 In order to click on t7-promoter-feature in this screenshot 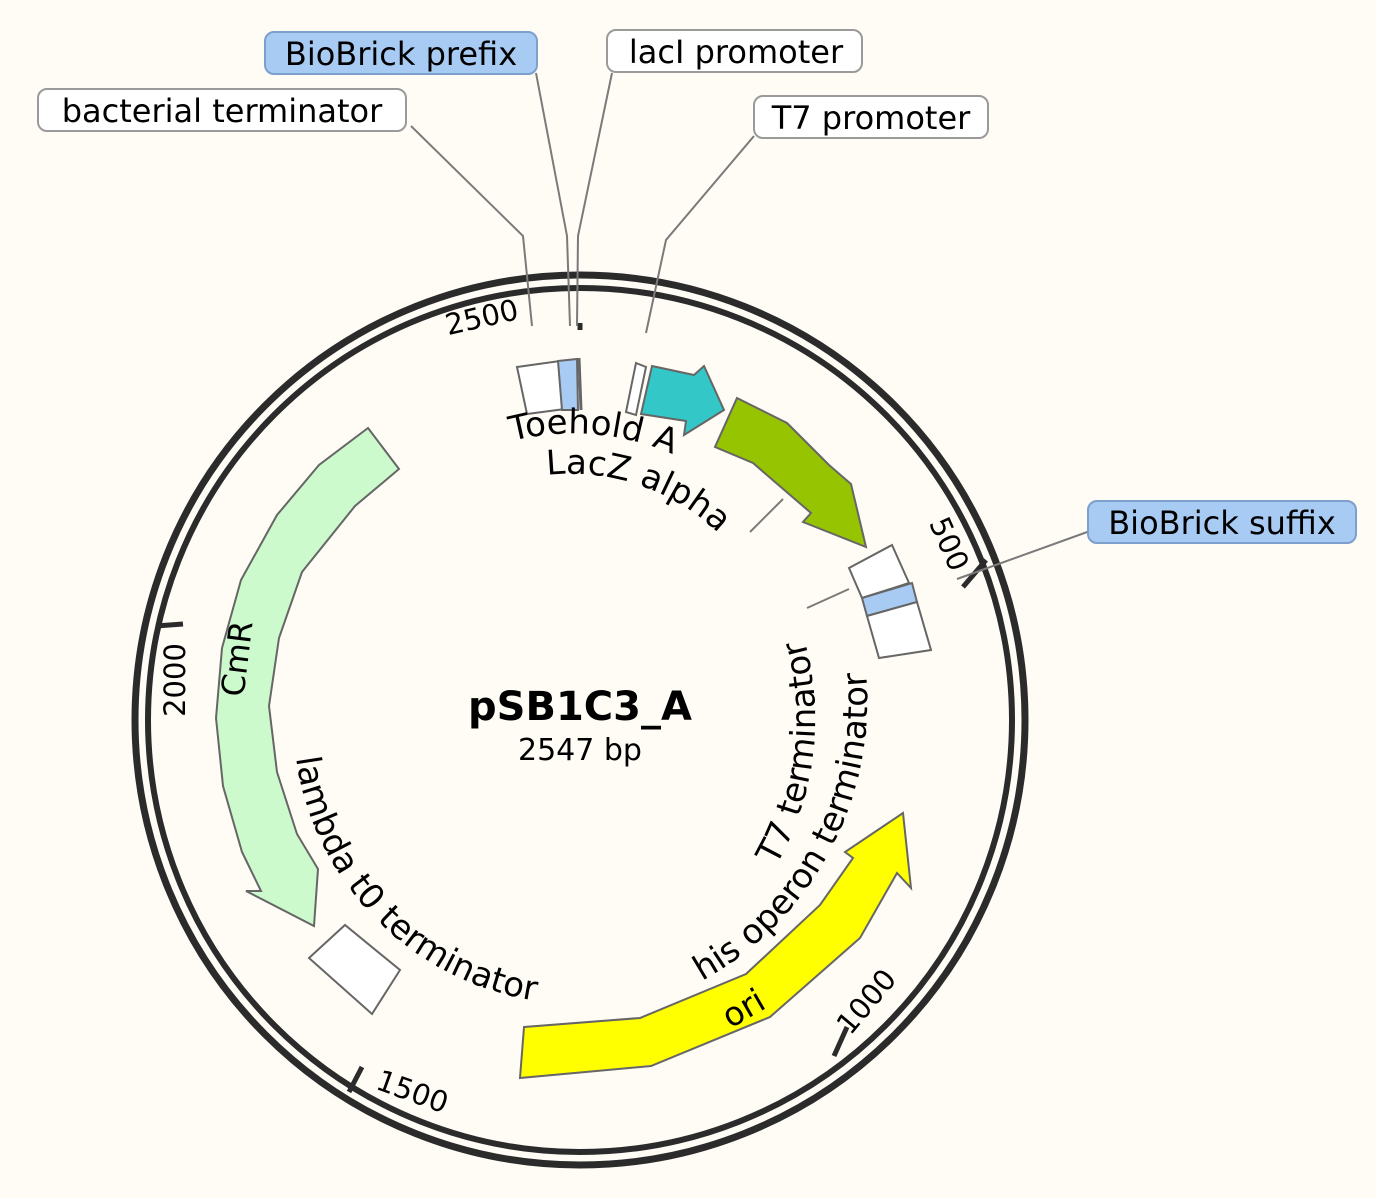, I will do `click(636, 389)`.